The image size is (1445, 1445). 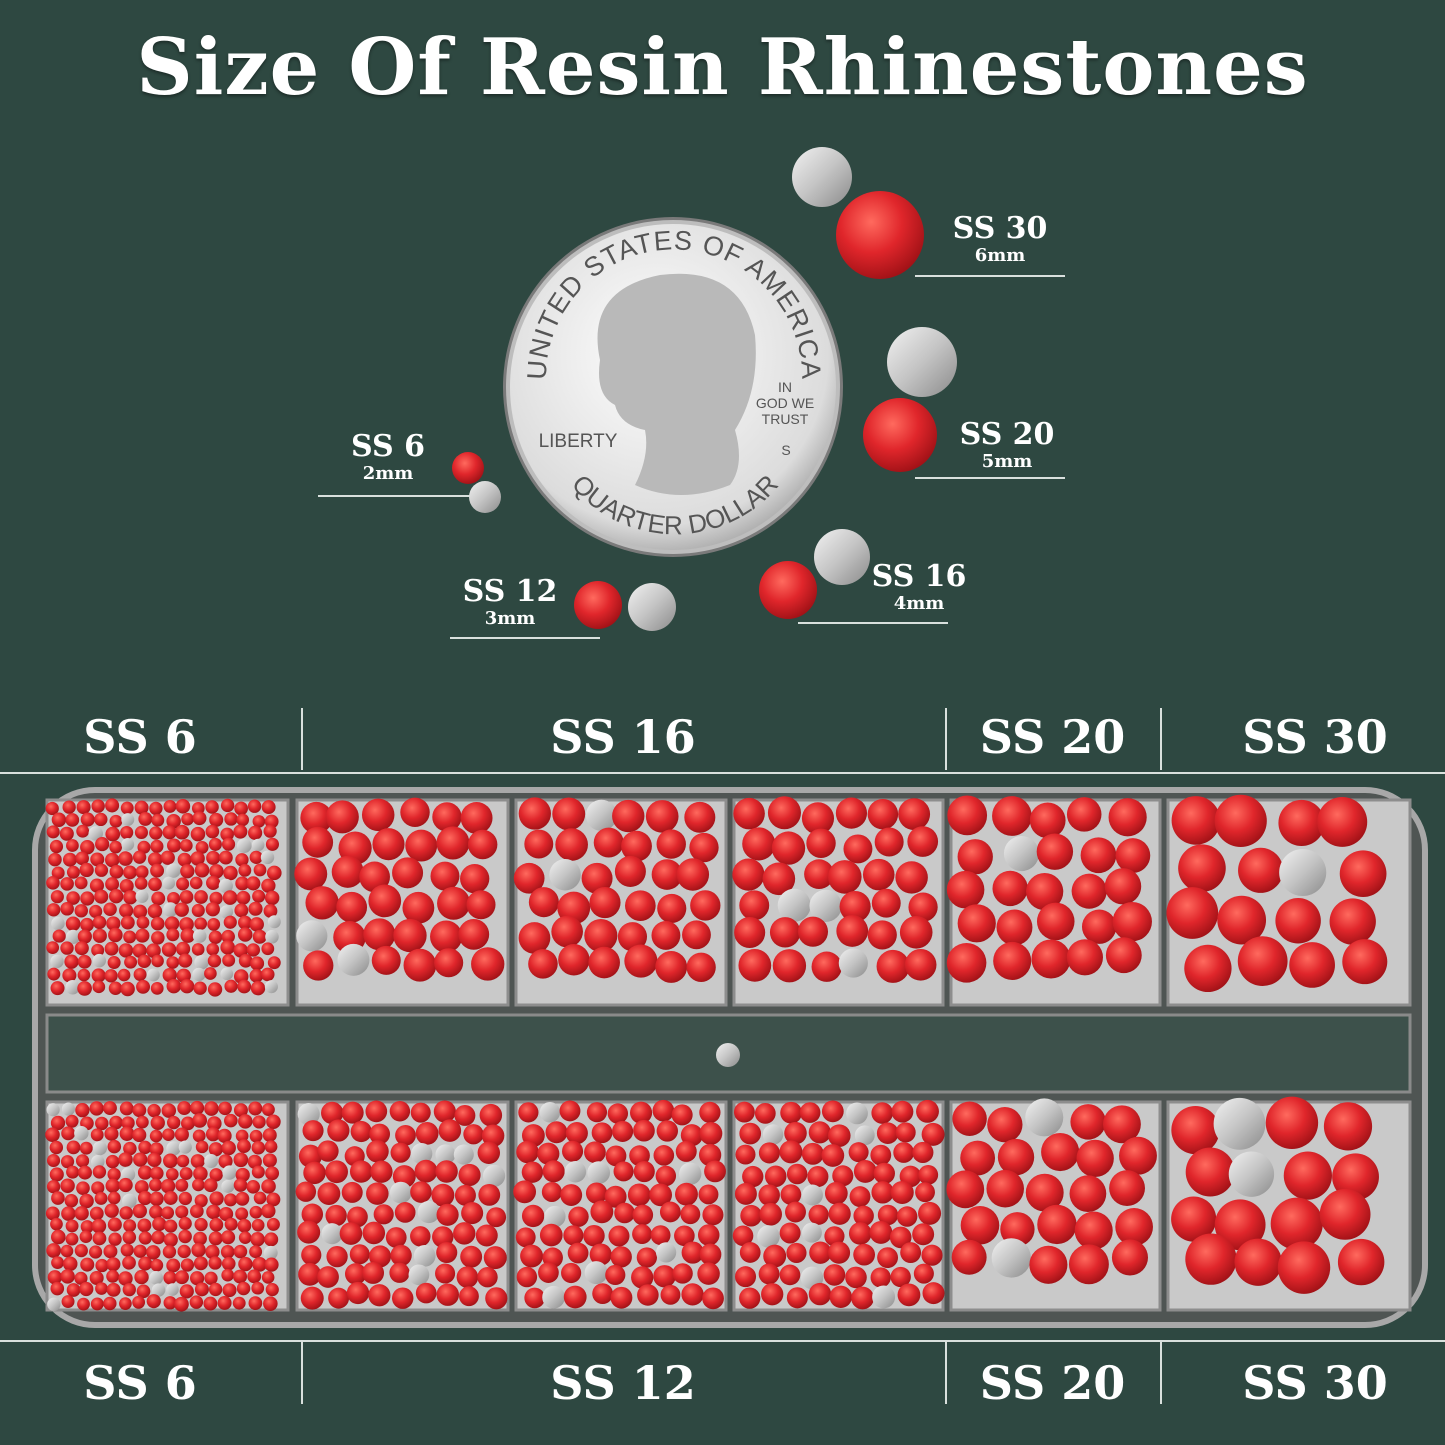 What do you see at coordinates (1052, 1383) in the screenshot?
I see `bottom-header-3: SS 20` at bounding box center [1052, 1383].